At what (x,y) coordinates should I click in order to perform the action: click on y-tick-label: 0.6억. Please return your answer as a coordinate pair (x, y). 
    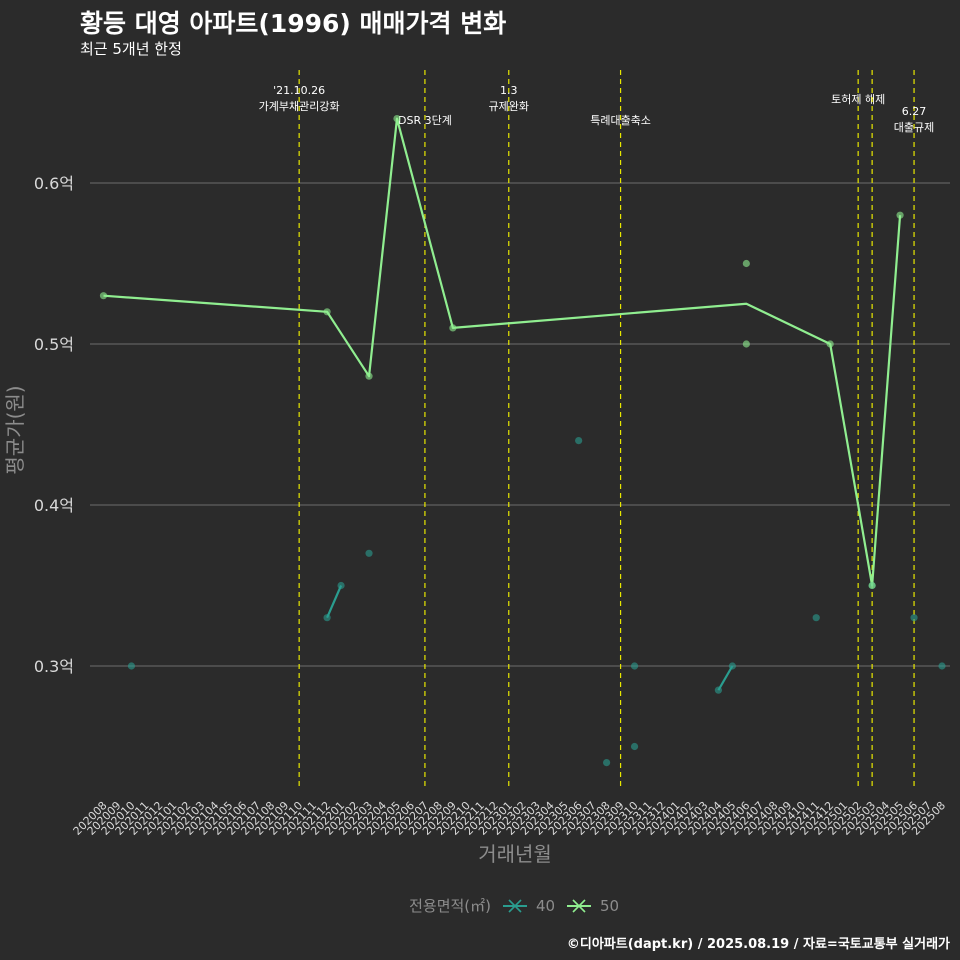
    Looking at the image, I should click on (54, 183).